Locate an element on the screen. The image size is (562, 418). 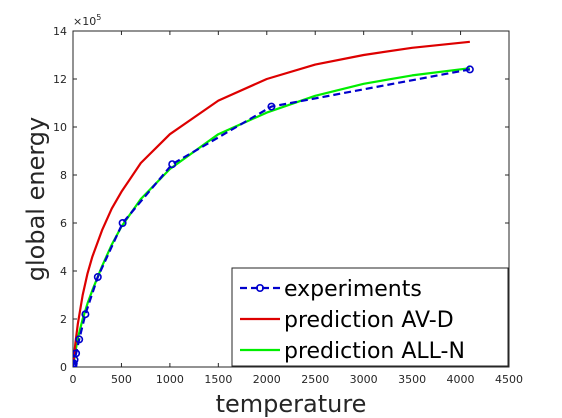
y-axis-exponent-base: ×10 is located at coordinates (84, 21).